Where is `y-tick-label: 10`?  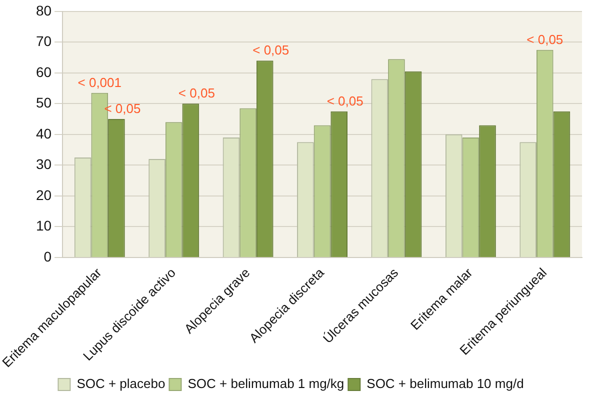
y-tick-label: 10 is located at coordinates (44, 226).